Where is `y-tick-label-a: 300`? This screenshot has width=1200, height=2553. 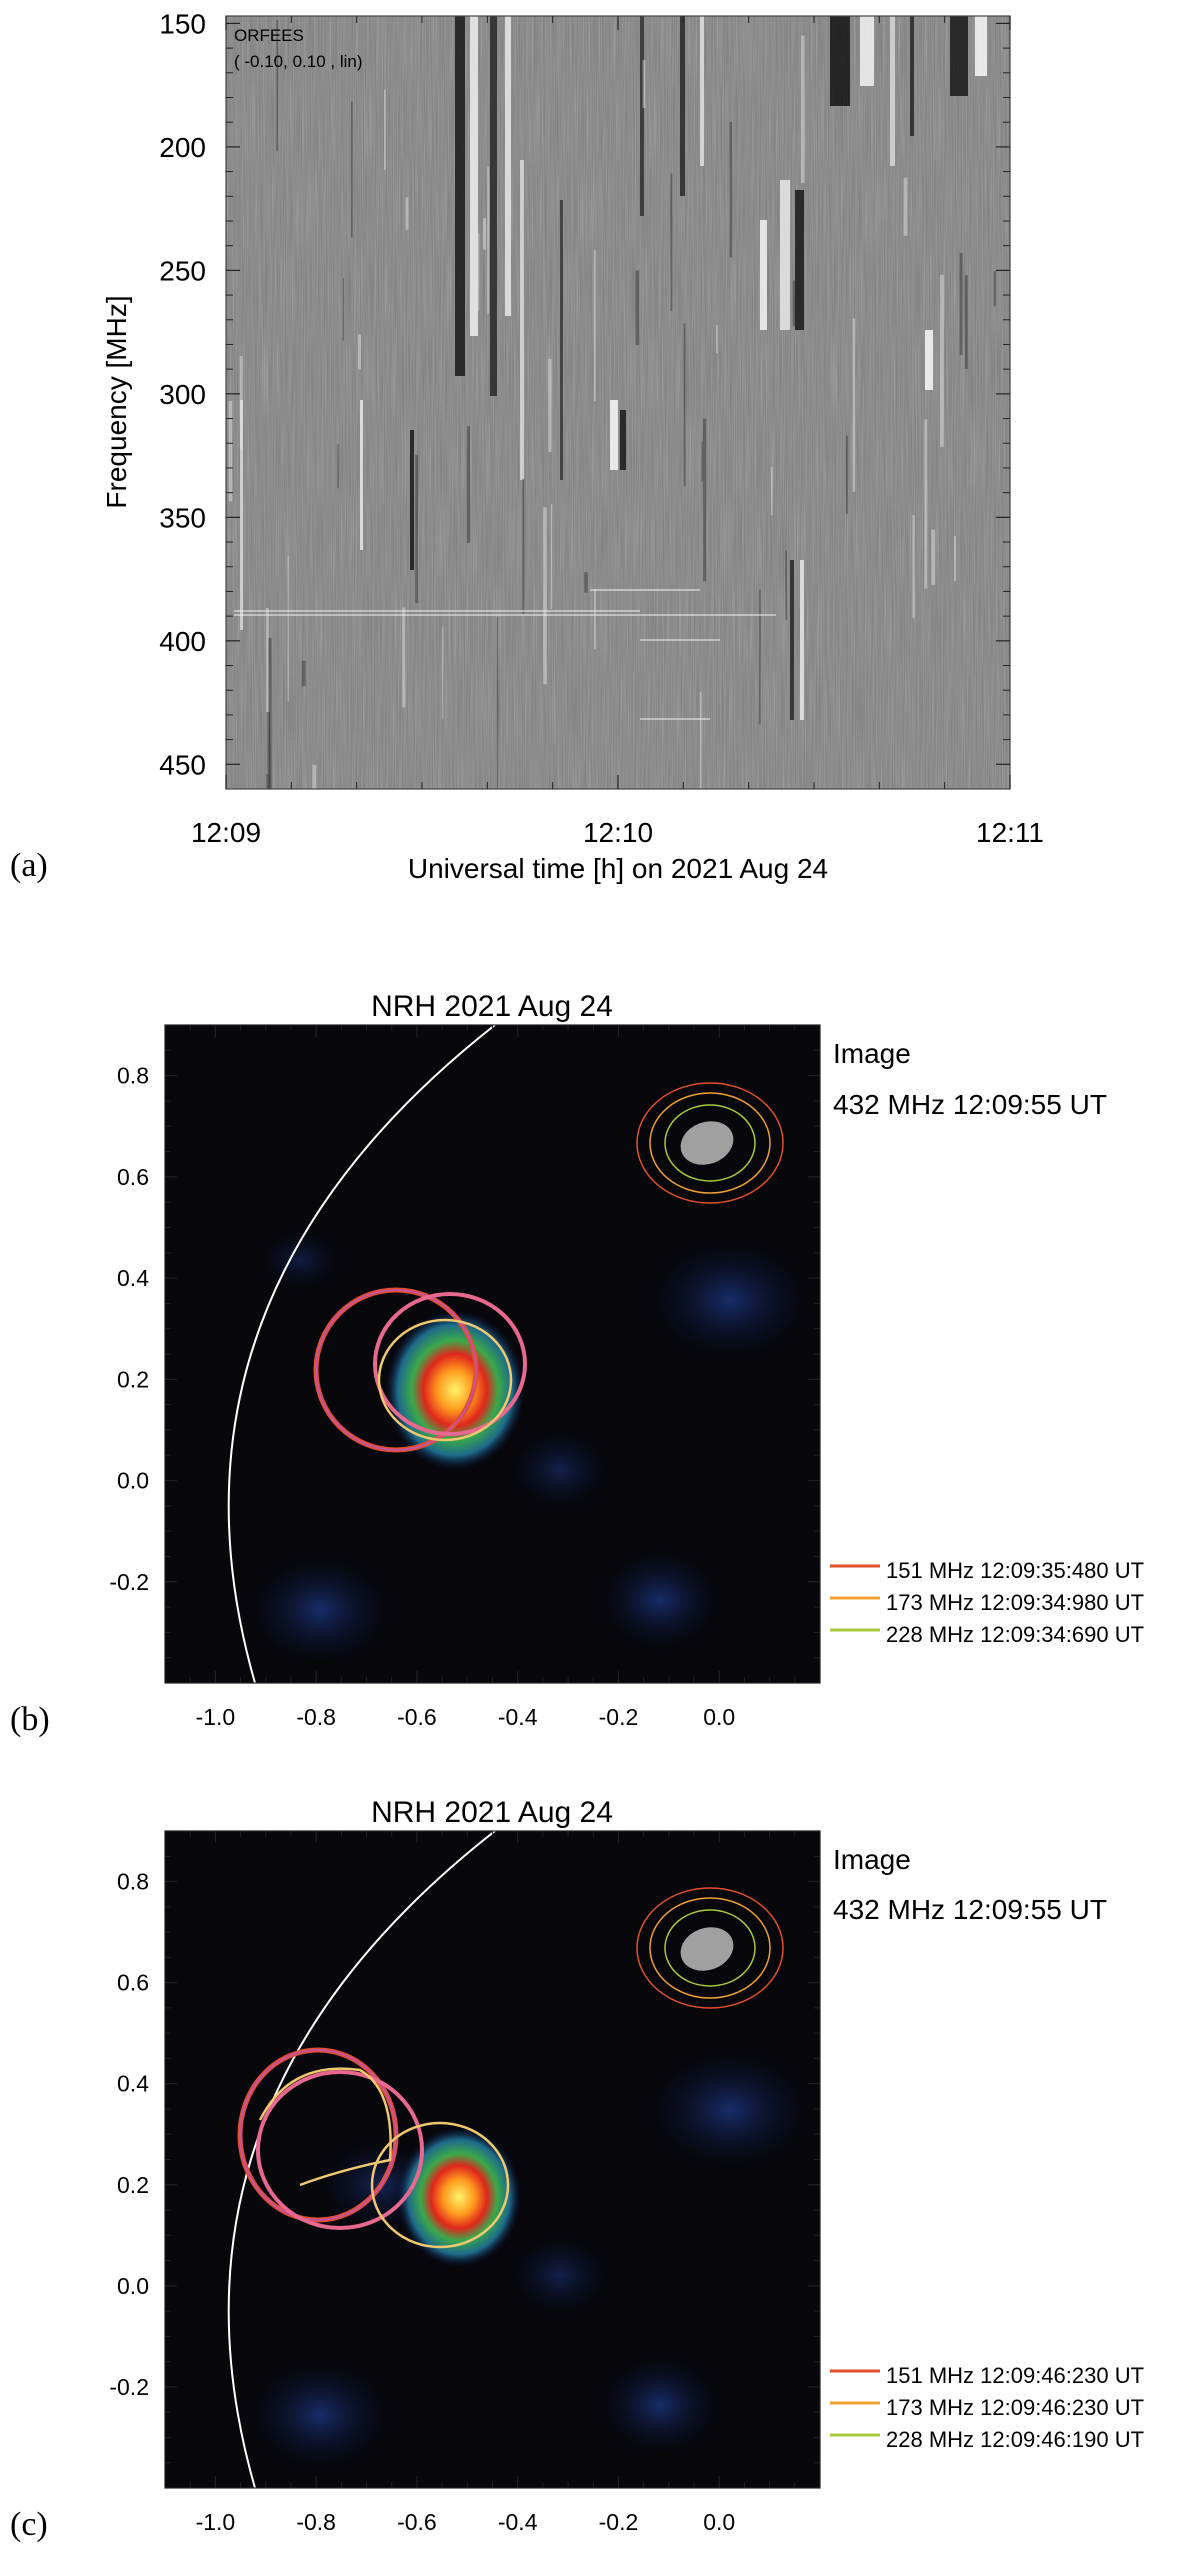 y-tick-label-a: 300 is located at coordinates (182, 394).